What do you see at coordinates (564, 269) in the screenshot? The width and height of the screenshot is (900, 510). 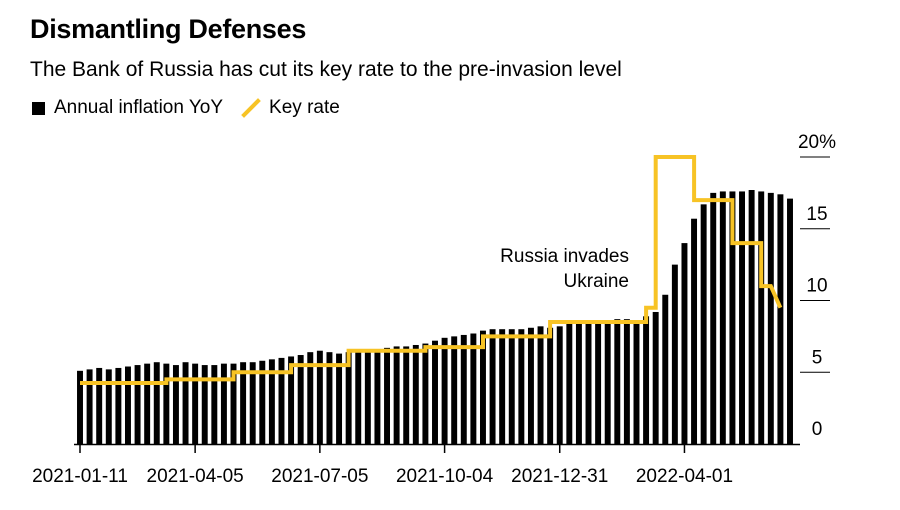 I see `annotations: Russia invades Ukraine` at bounding box center [564, 269].